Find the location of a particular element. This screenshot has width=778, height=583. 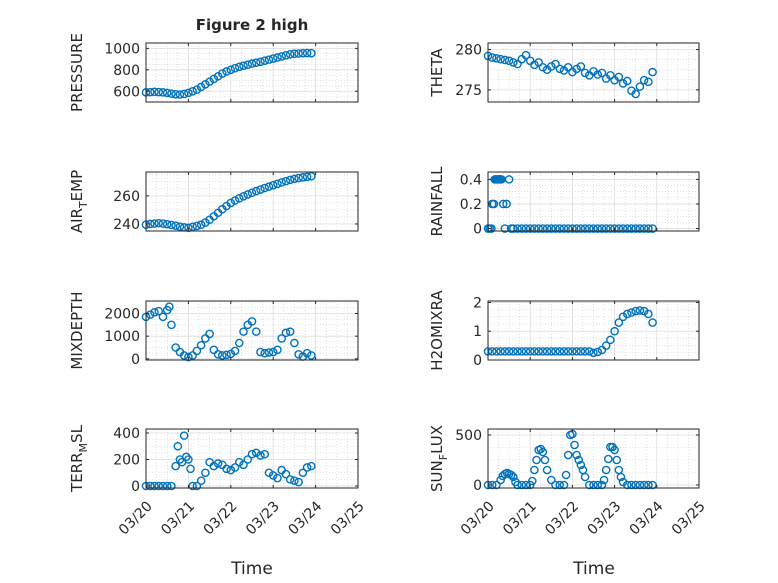

subplot-mixdepth: 0 1000 2000 MIXDEPTH is located at coordinates (213, 330).